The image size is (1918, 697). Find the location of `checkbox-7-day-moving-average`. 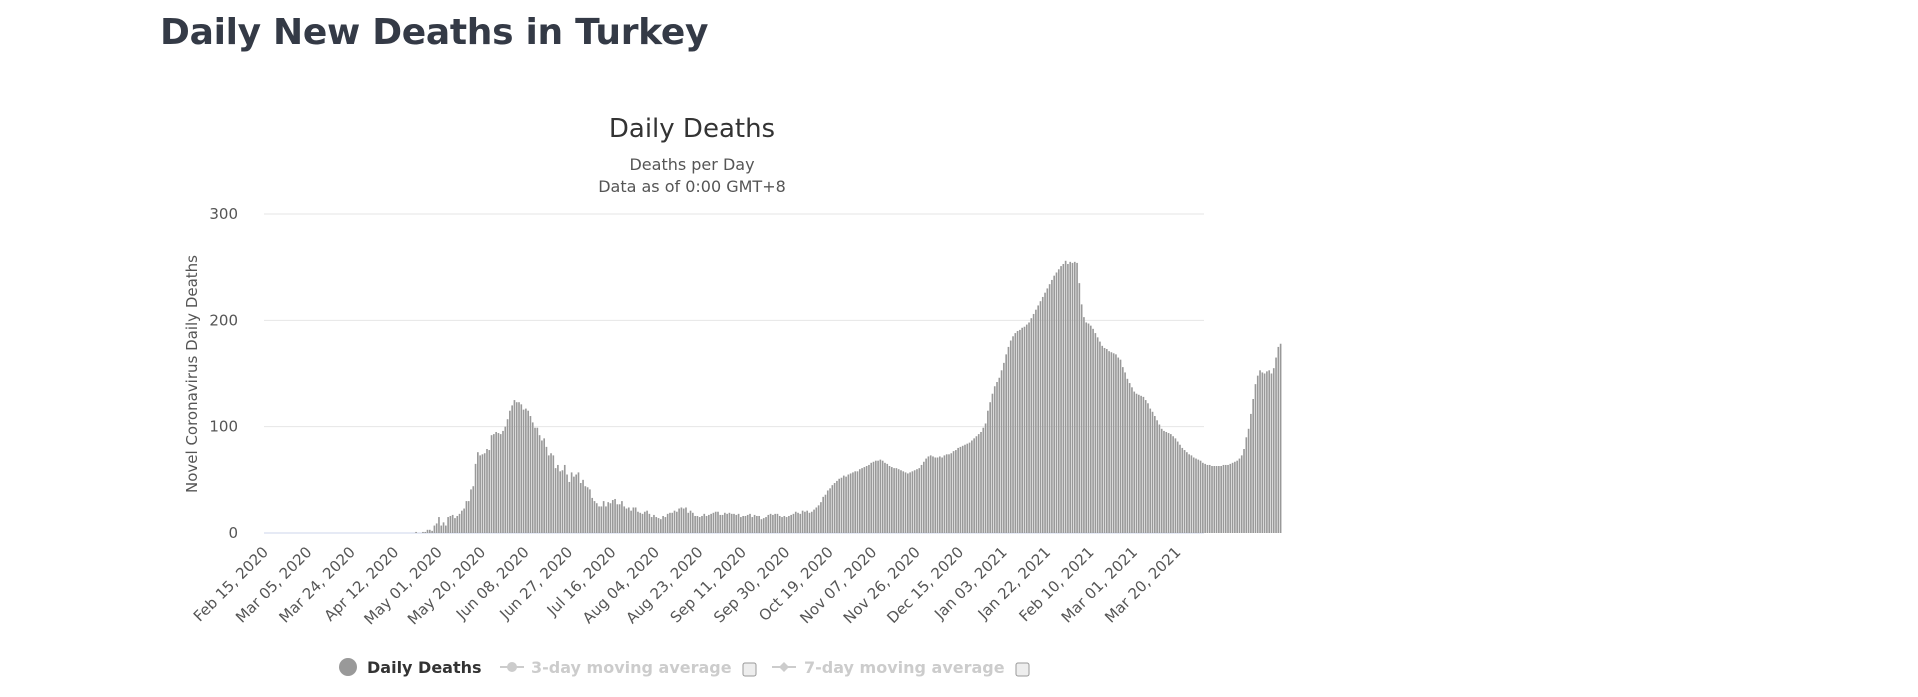

checkbox-7-day-moving-average is located at coordinates (1022, 669).